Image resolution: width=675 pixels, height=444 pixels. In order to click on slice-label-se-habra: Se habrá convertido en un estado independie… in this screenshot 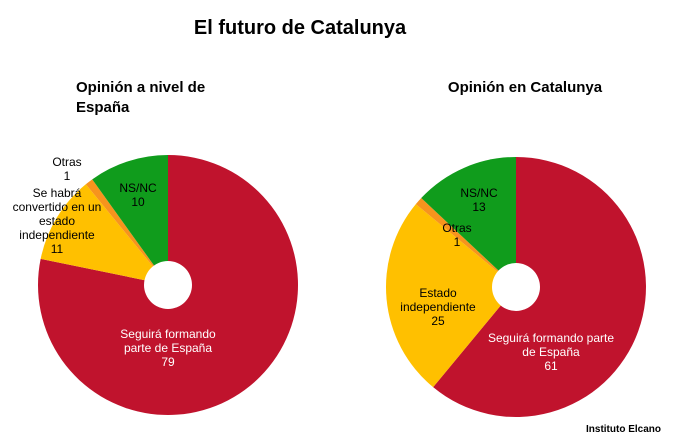, I will do `click(57, 221)`.